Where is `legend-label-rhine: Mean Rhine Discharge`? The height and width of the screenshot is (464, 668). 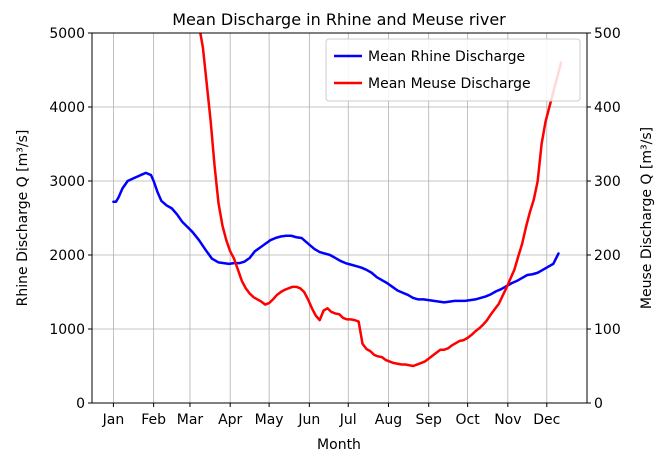
legend-label-rhine: Mean Rhine Discharge is located at coordinates (446, 57).